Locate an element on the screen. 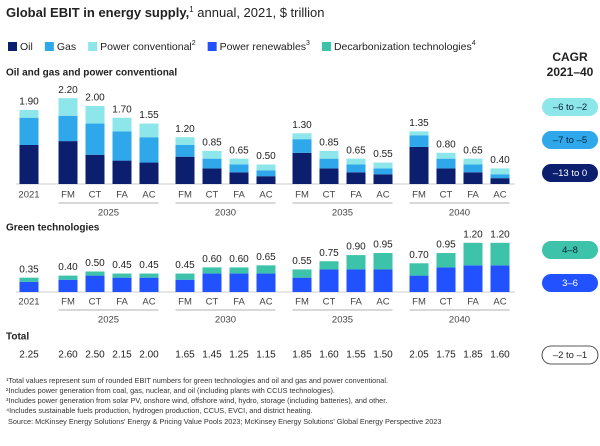 This screenshot has width=600, height=446. panel-title: Oil and gas and power conventional is located at coordinates (91, 73).